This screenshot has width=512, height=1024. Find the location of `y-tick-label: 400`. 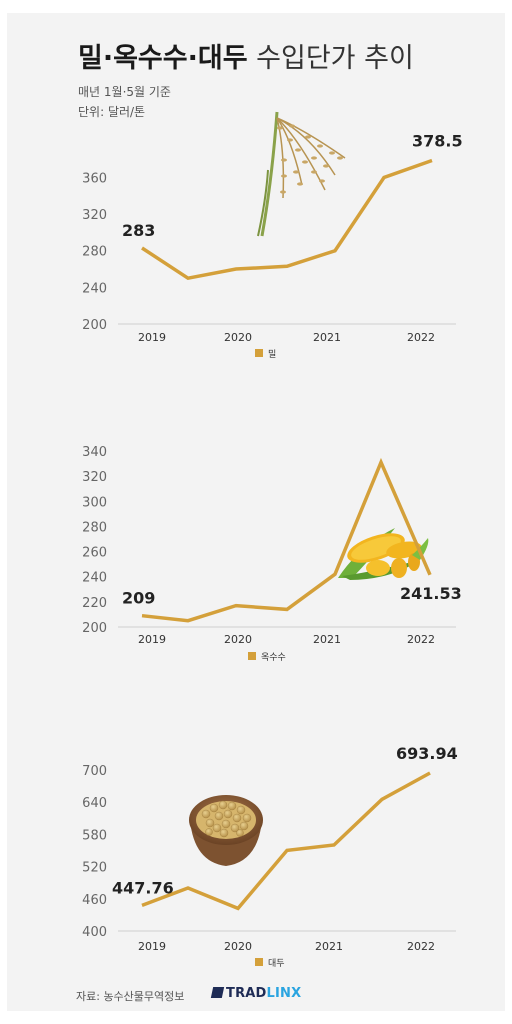

y-tick-label: 400 is located at coordinates (94, 932).